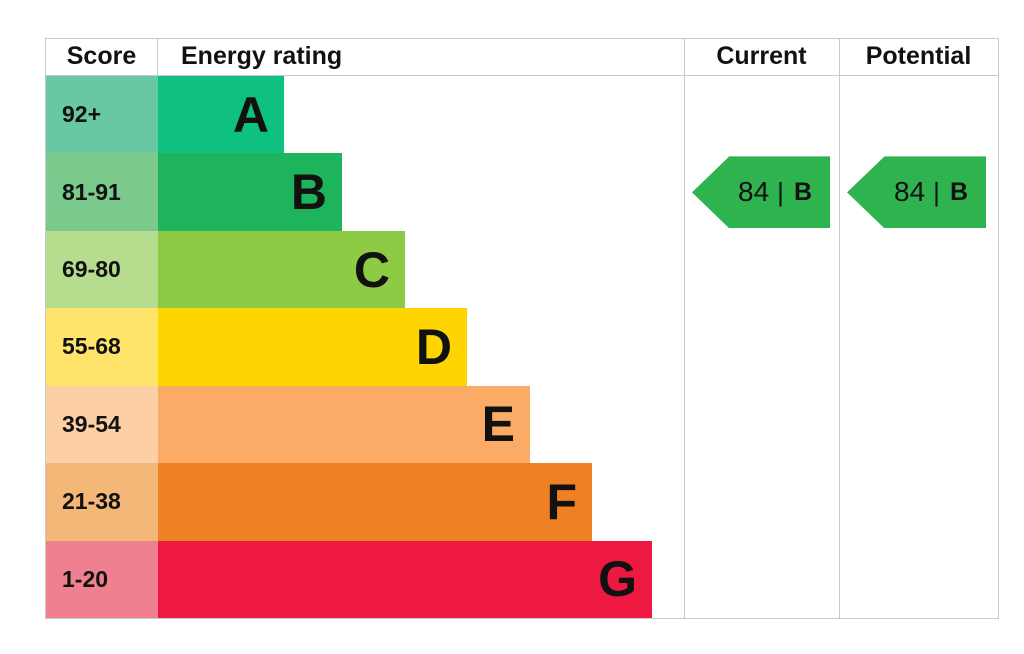  What do you see at coordinates (102, 115) in the screenshot?
I see `score-range-a: 92+` at bounding box center [102, 115].